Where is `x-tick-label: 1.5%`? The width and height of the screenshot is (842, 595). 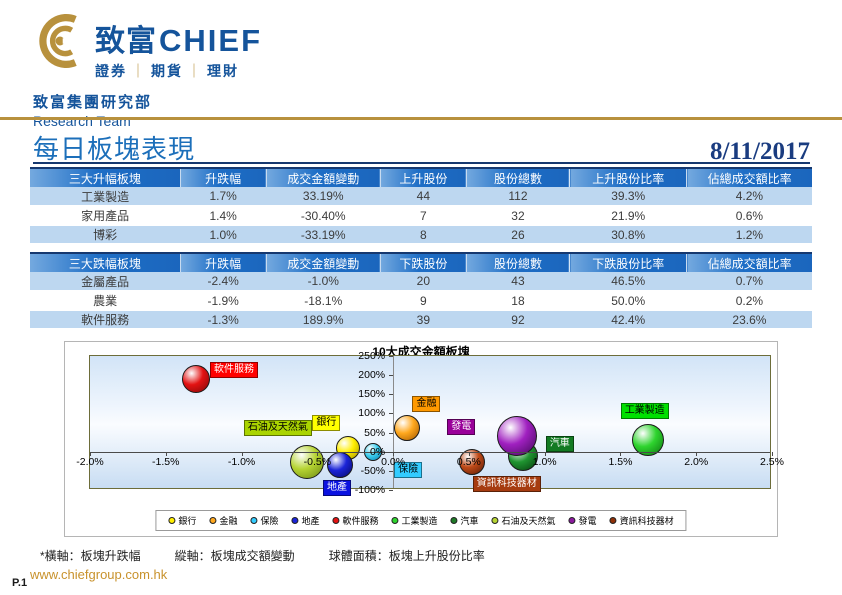 x-tick-label: 1.5% is located at coordinates (620, 461).